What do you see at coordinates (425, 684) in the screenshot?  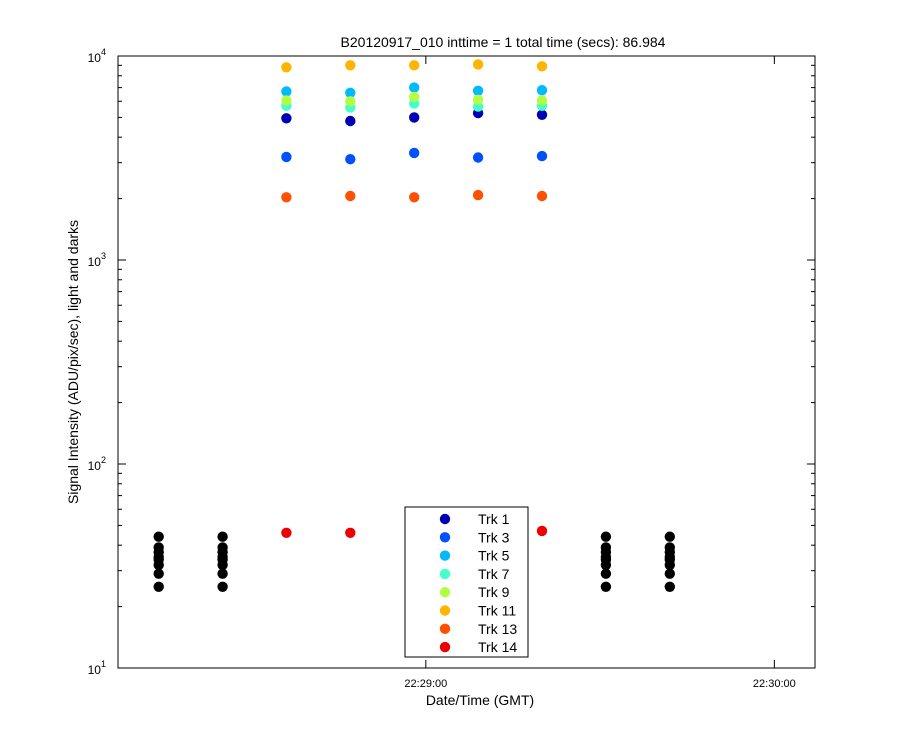 I see `x-tick-label: 22:29:00` at bounding box center [425, 684].